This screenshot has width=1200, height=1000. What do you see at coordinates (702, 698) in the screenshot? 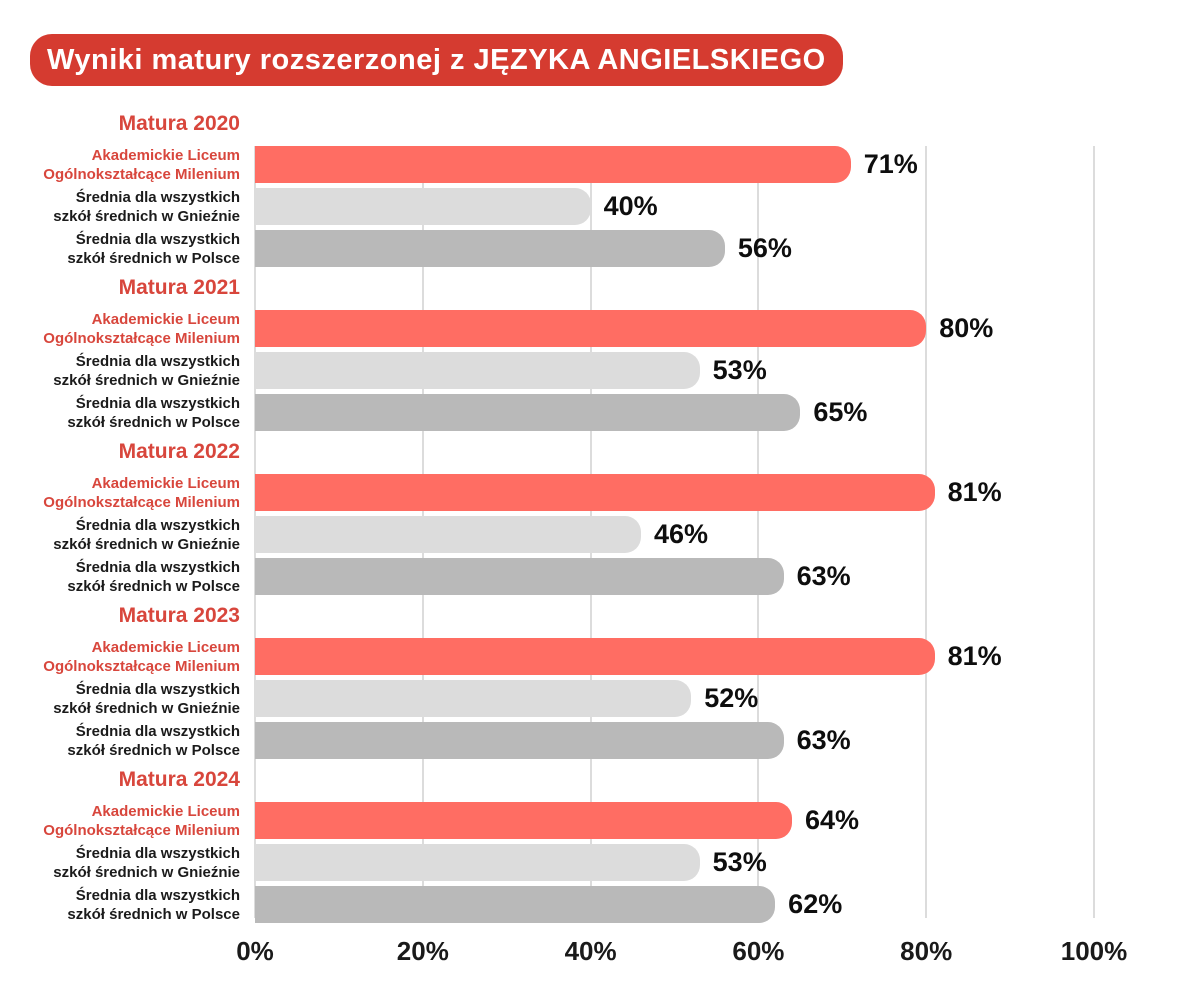
I see `bar-track: 52%` at bounding box center [702, 698].